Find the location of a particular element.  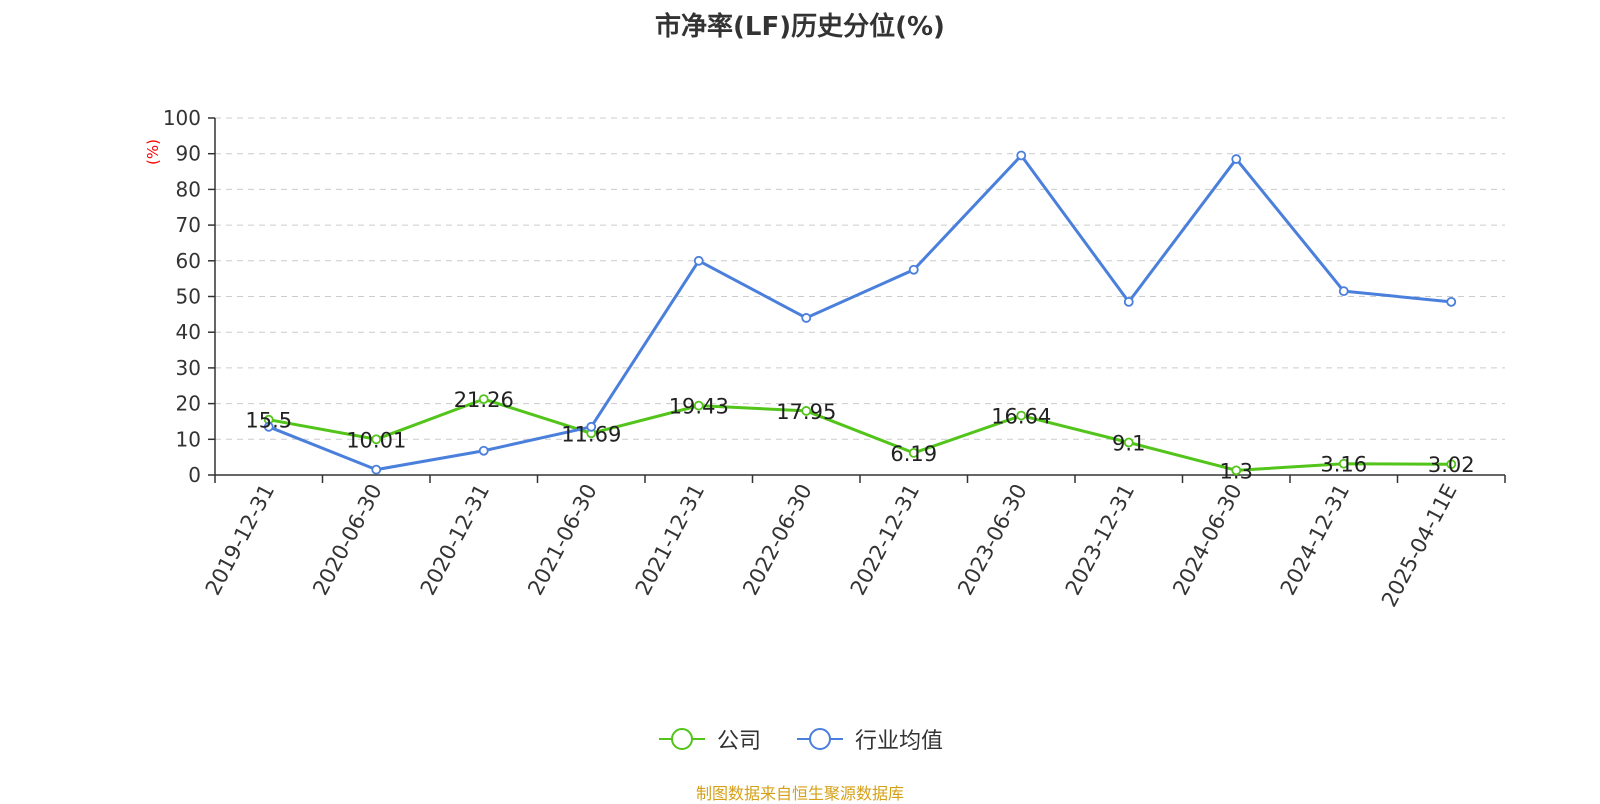

x-tick-label: 2019-12-31 is located at coordinates (240, 539).